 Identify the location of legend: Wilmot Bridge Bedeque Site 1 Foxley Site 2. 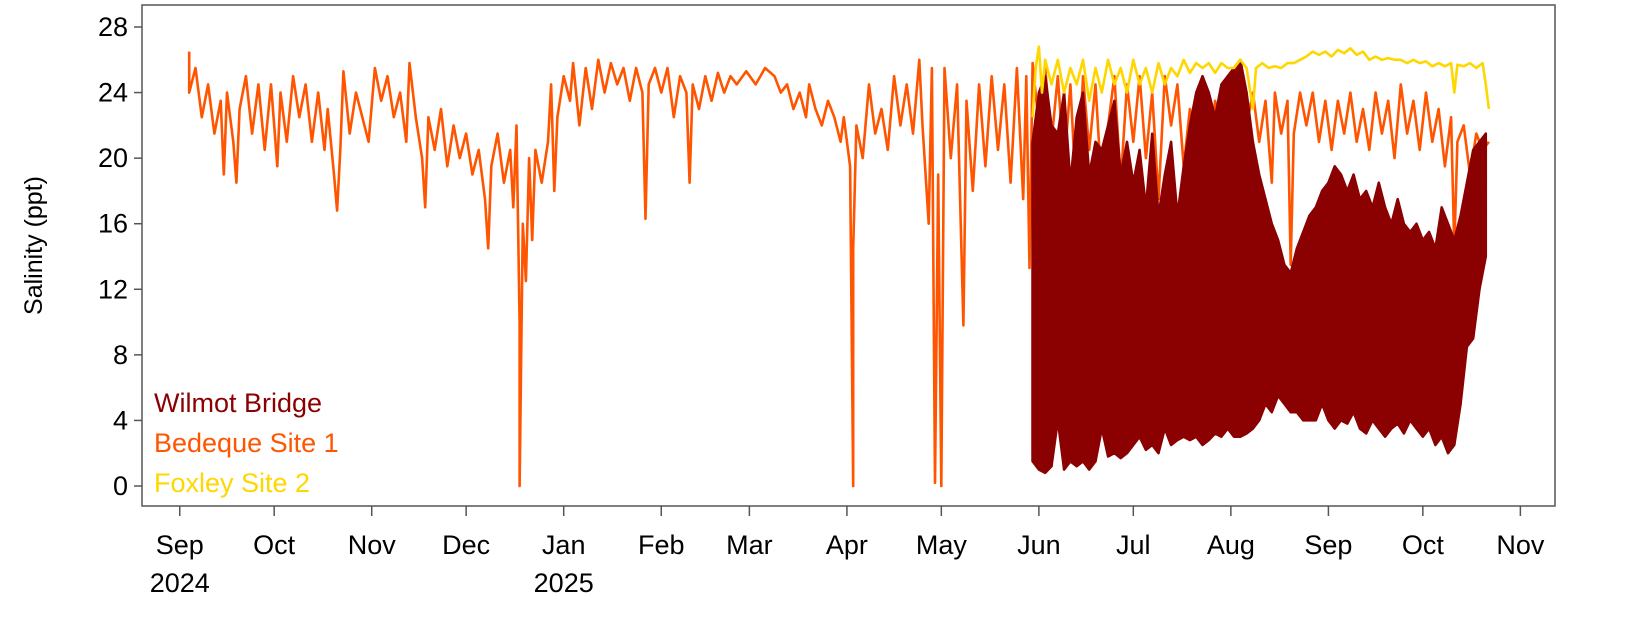
(246, 443).